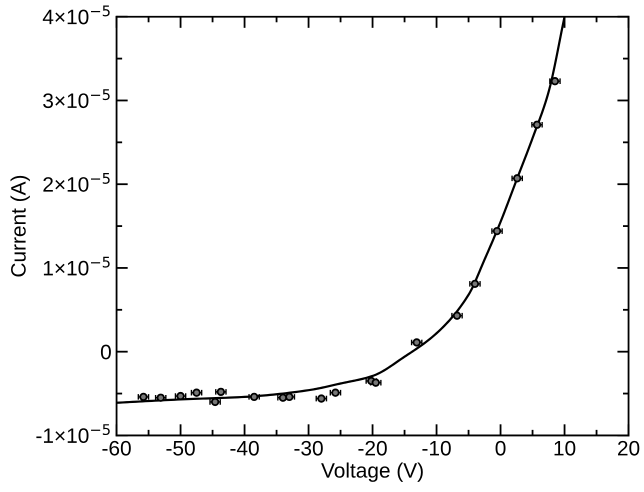 This screenshot has width=644, height=492. Describe the element at coordinates (244, 448) in the screenshot. I see `x-tick-label: -40` at that location.